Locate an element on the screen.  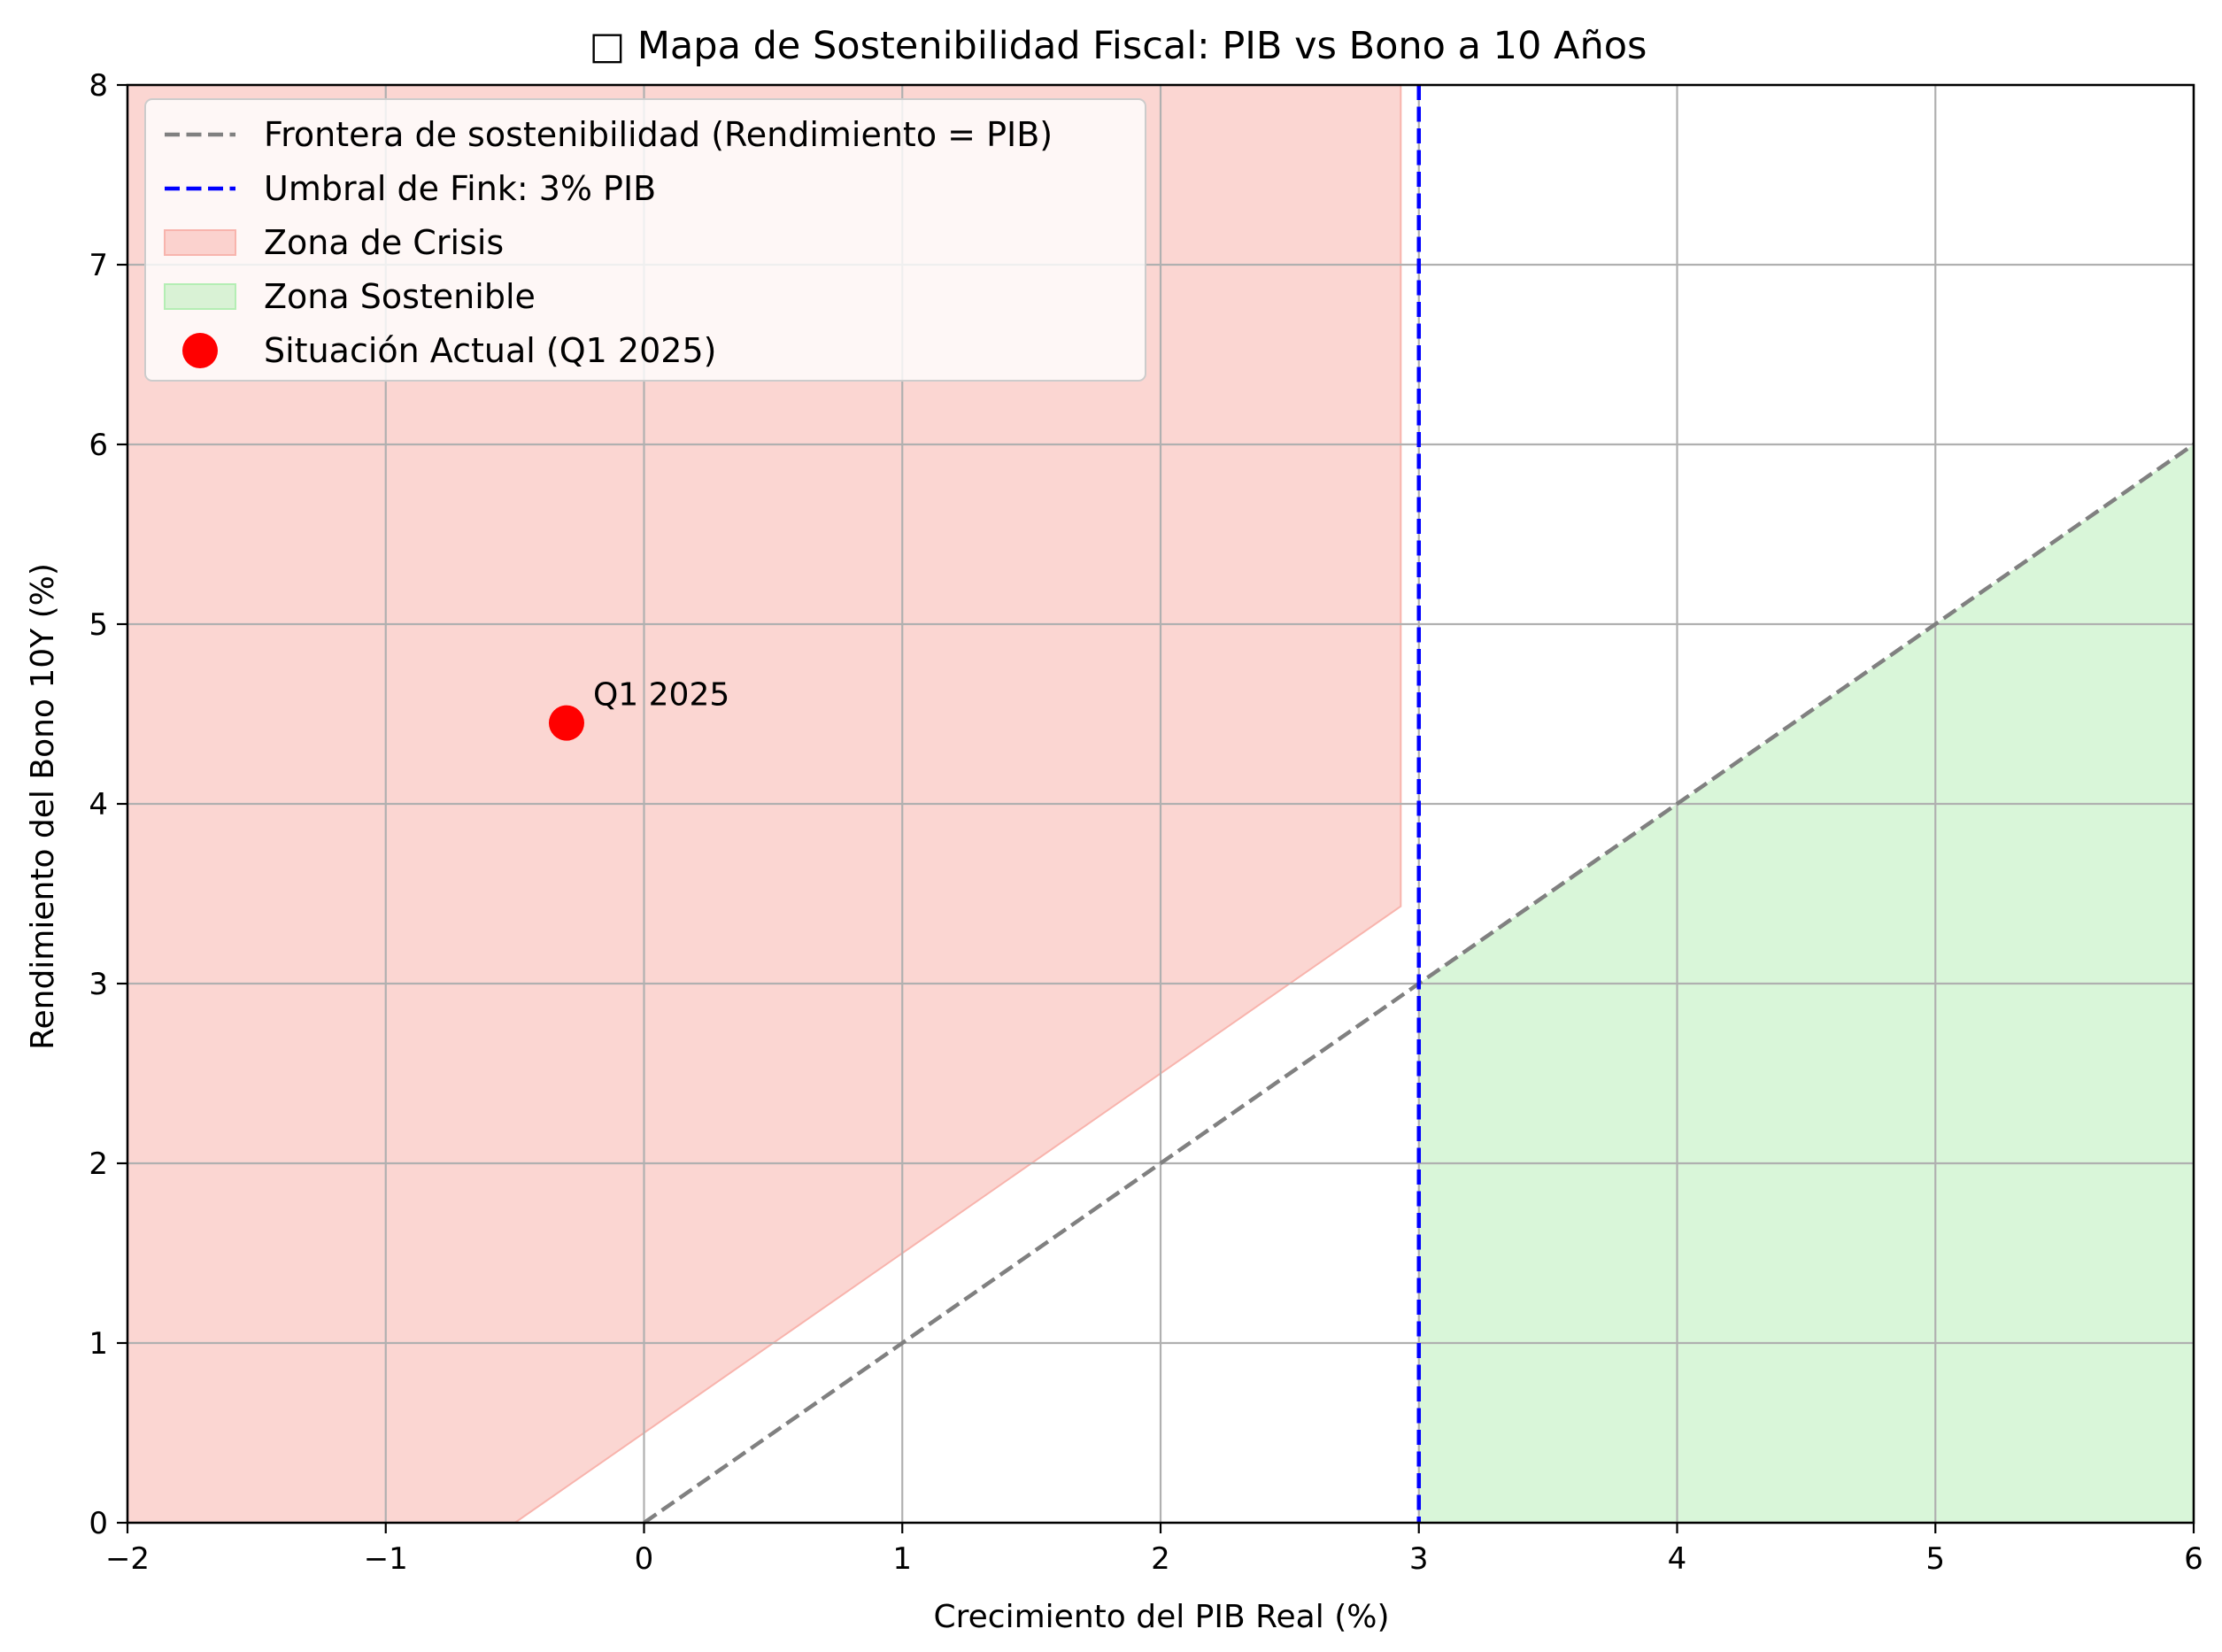
x-tick-label: −2 is located at coordinates (128, 1559).